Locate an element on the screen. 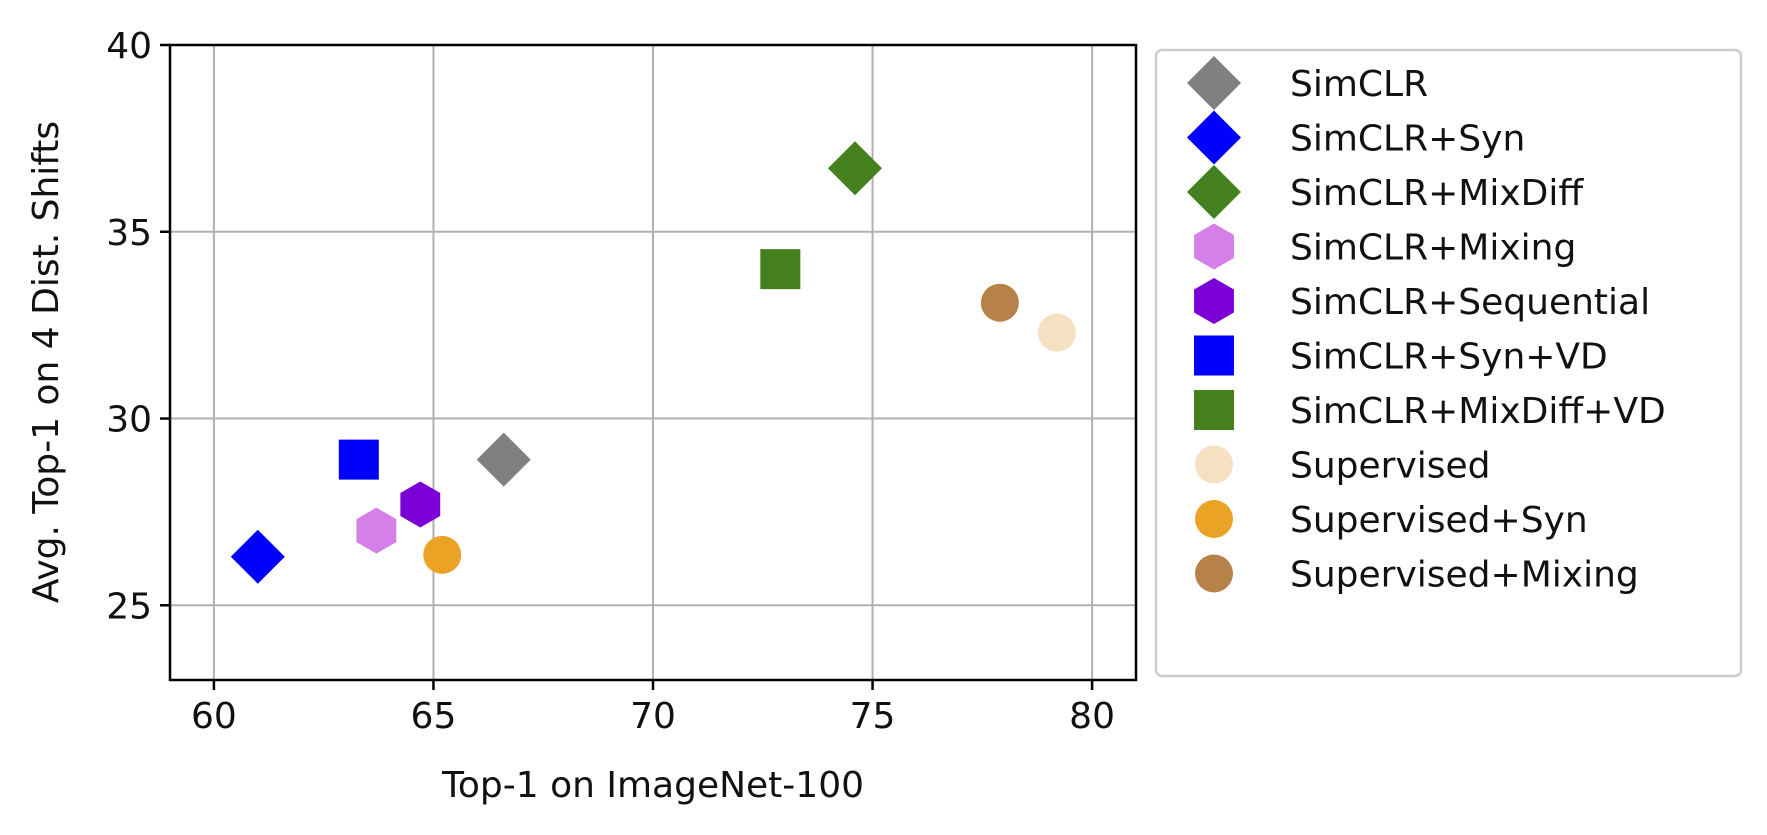 The image size is (1767, 835). point-supervised-mixing is located at coordinates (999, 302).